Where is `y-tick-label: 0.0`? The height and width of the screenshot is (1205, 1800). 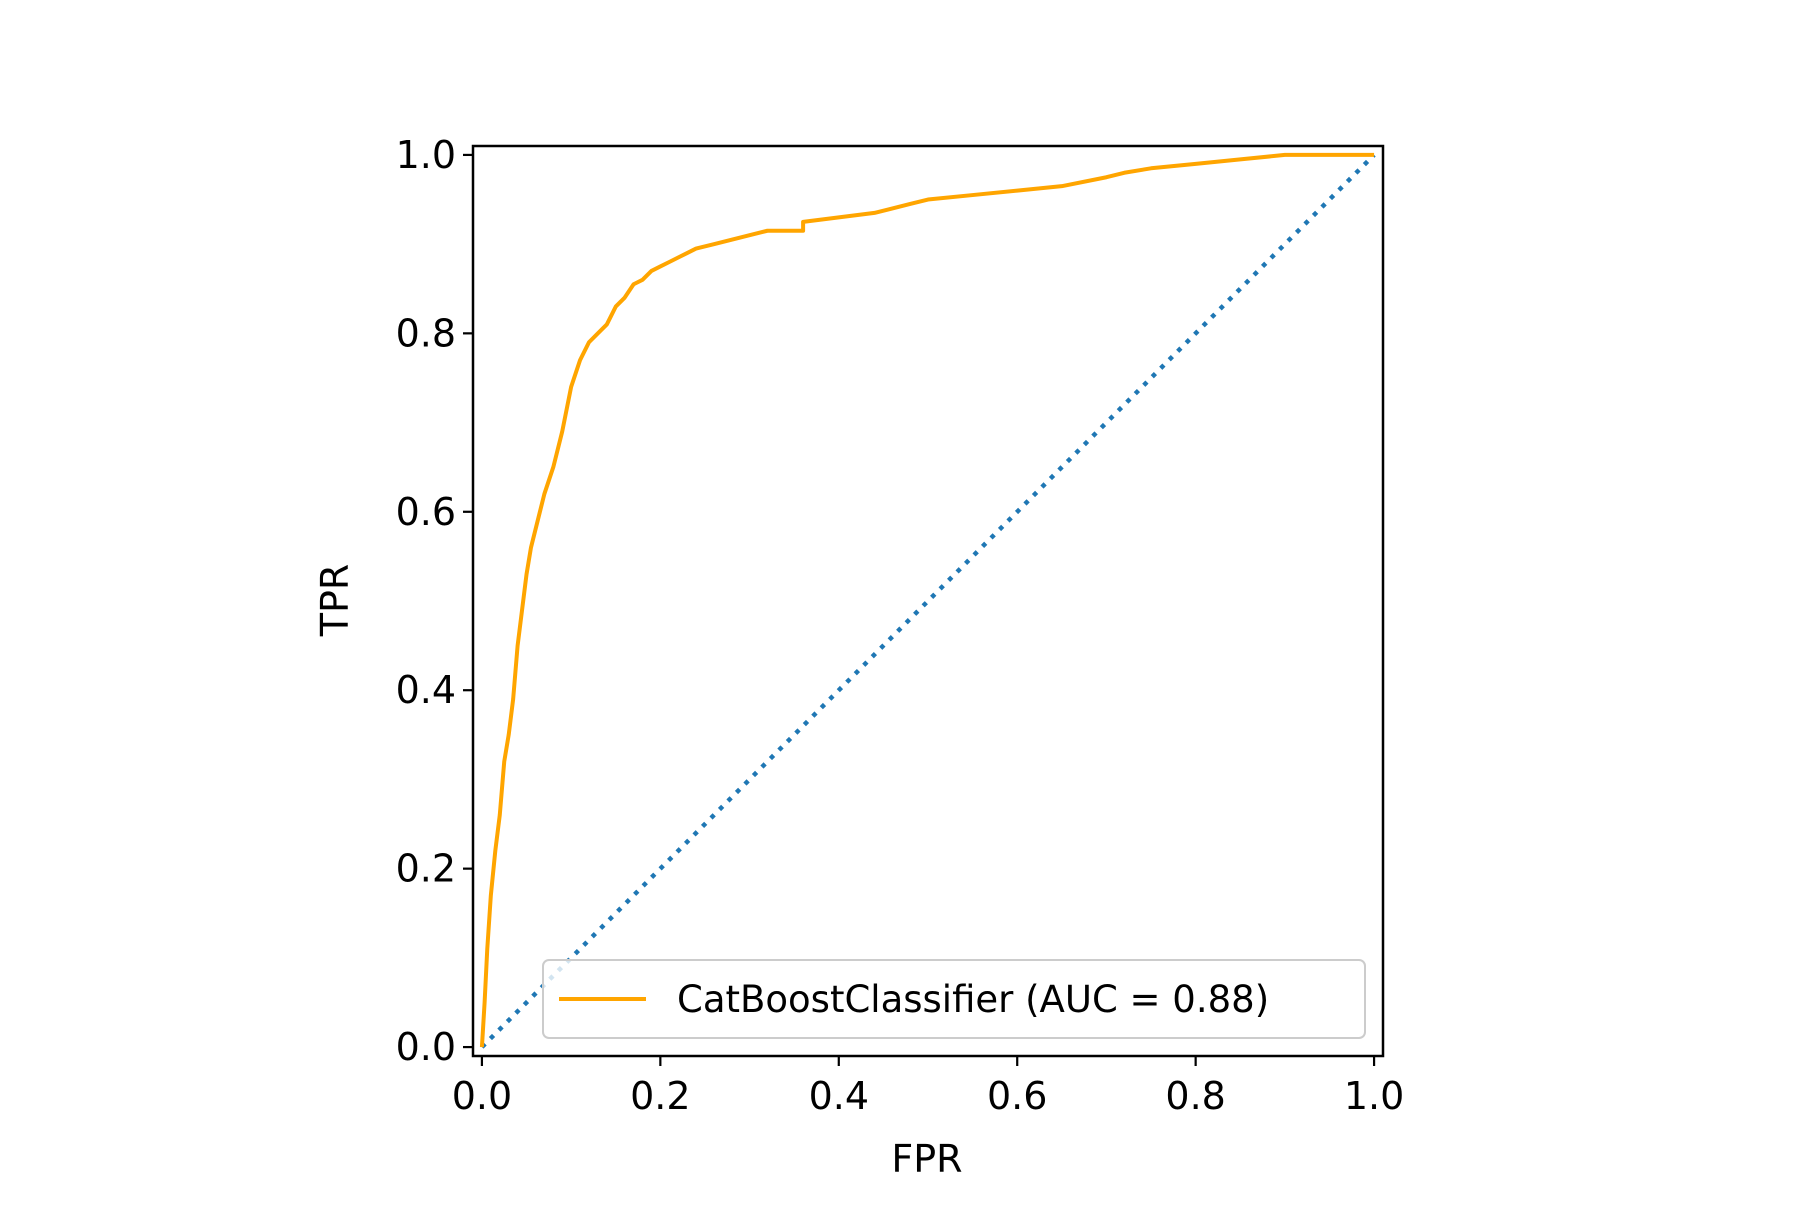 y-tick-label: 0.0 is located at coordinates (426, 1047).